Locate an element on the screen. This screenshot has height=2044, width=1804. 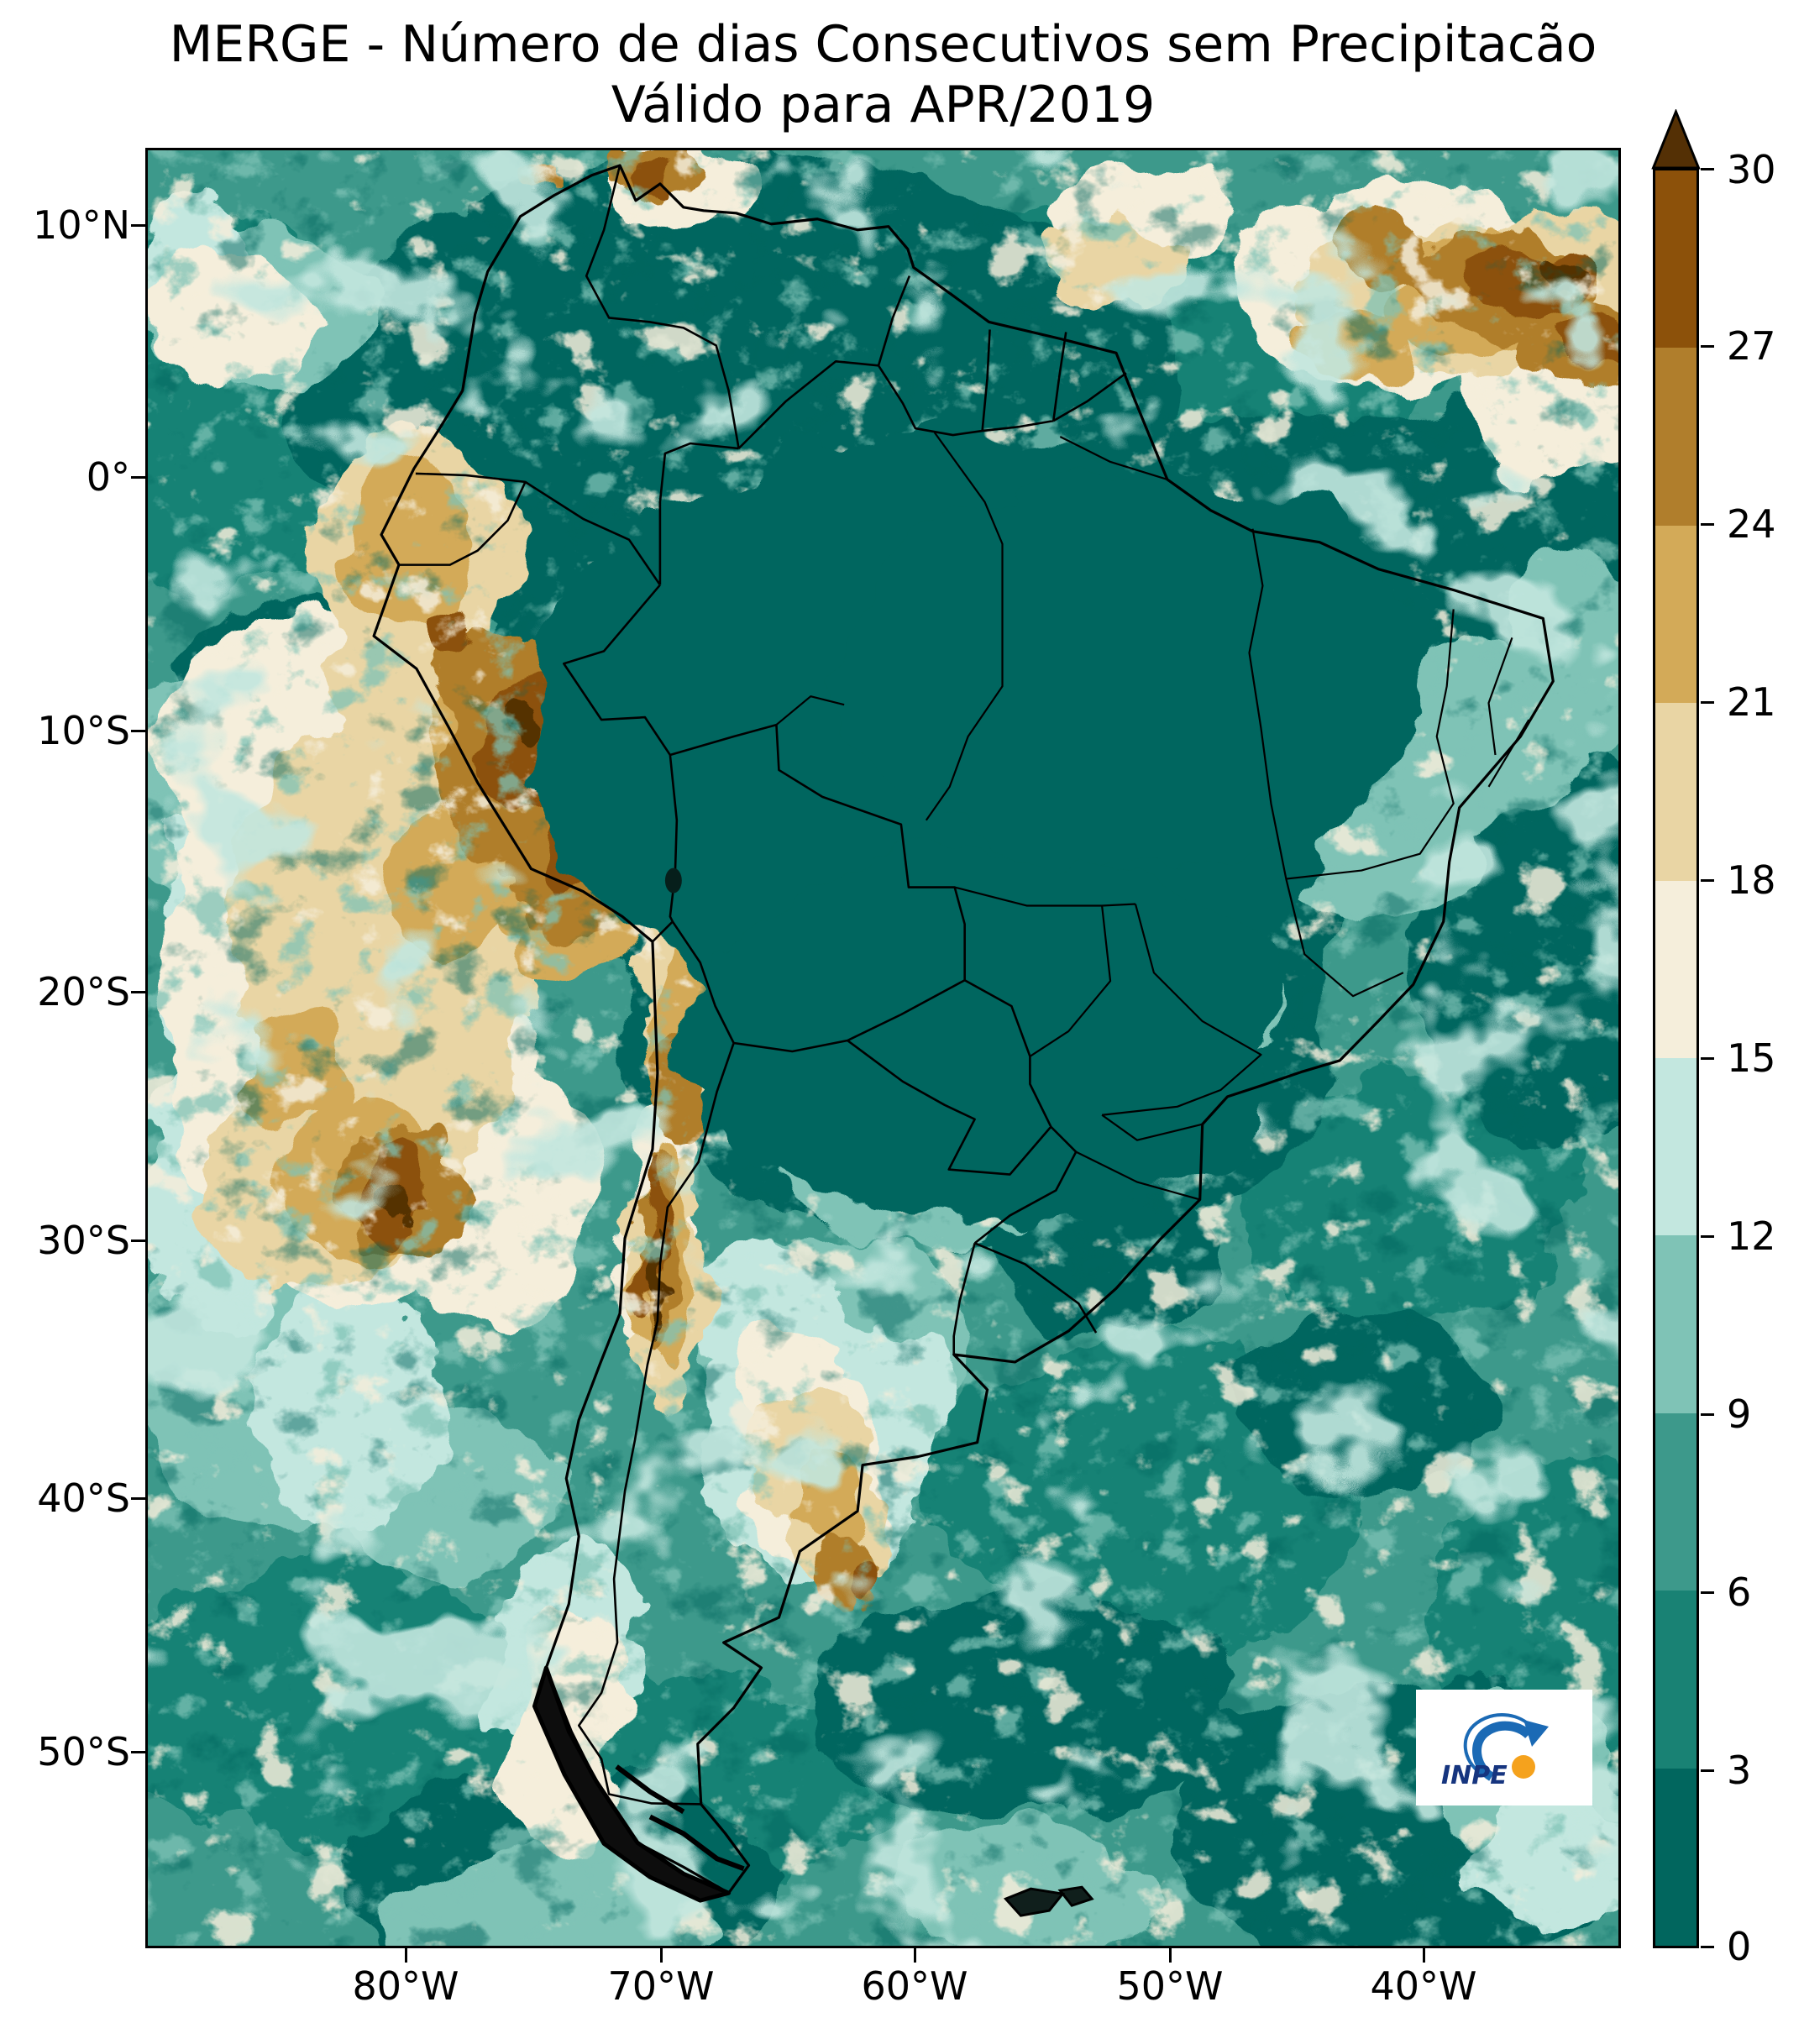
x-tick-label: 50°W is located at coordinates (1170, 1986).